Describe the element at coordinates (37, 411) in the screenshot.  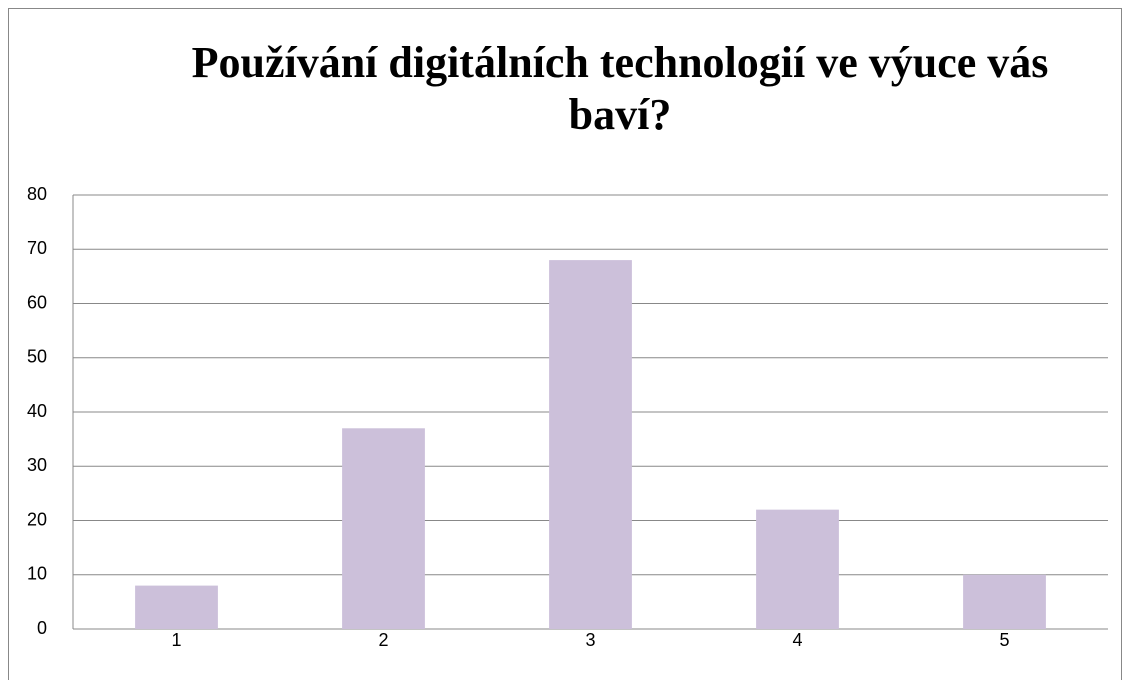
I see `y-tick-label: 40` at that location.